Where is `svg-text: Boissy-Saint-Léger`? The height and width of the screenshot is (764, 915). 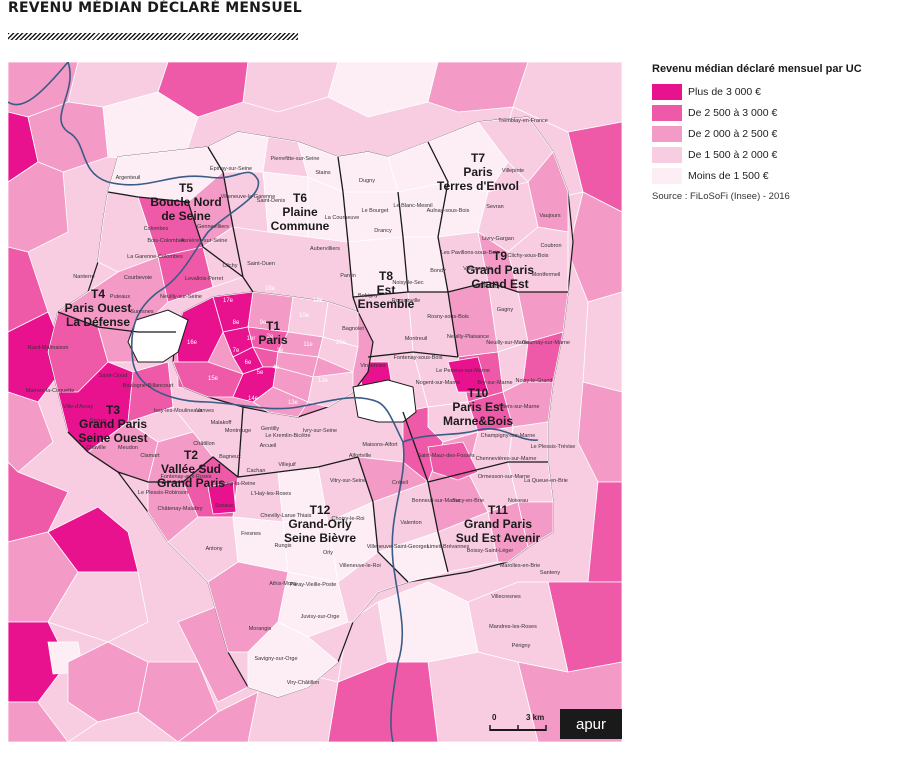
svg-text: Boissy-Saint-Léger is located at coordinates (490, 551).